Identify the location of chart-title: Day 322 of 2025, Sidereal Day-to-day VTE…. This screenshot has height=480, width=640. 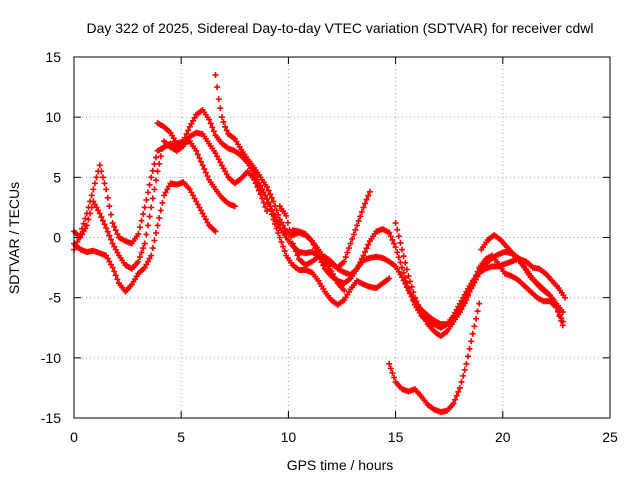
(339, 28).